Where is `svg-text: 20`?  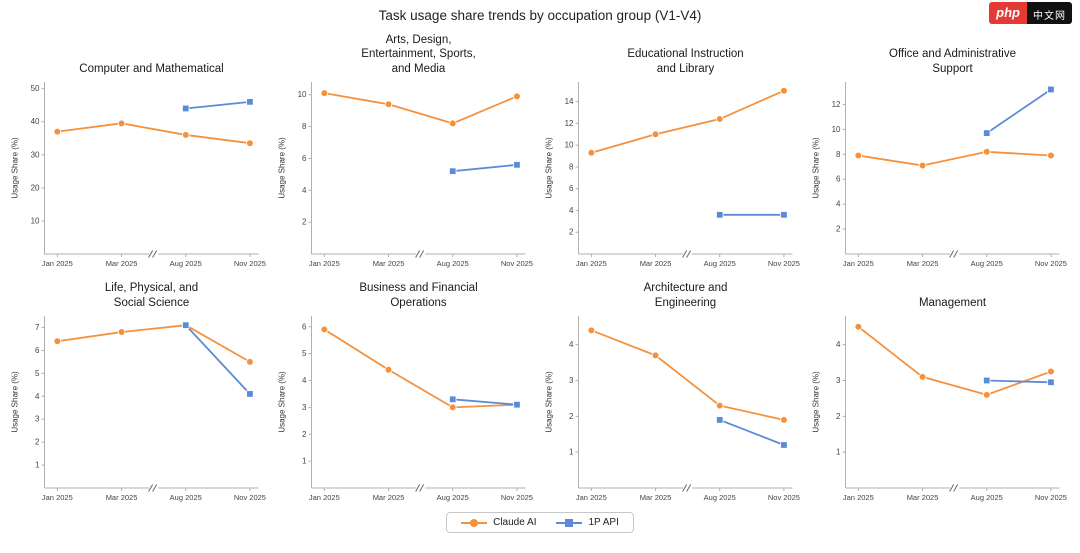 svg-text: 20 is located at coordinates (35, 187).